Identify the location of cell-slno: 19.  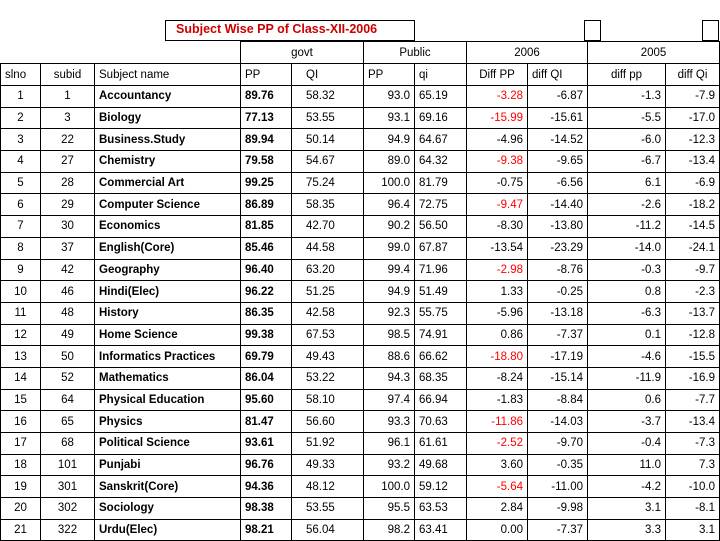
(20, 487).